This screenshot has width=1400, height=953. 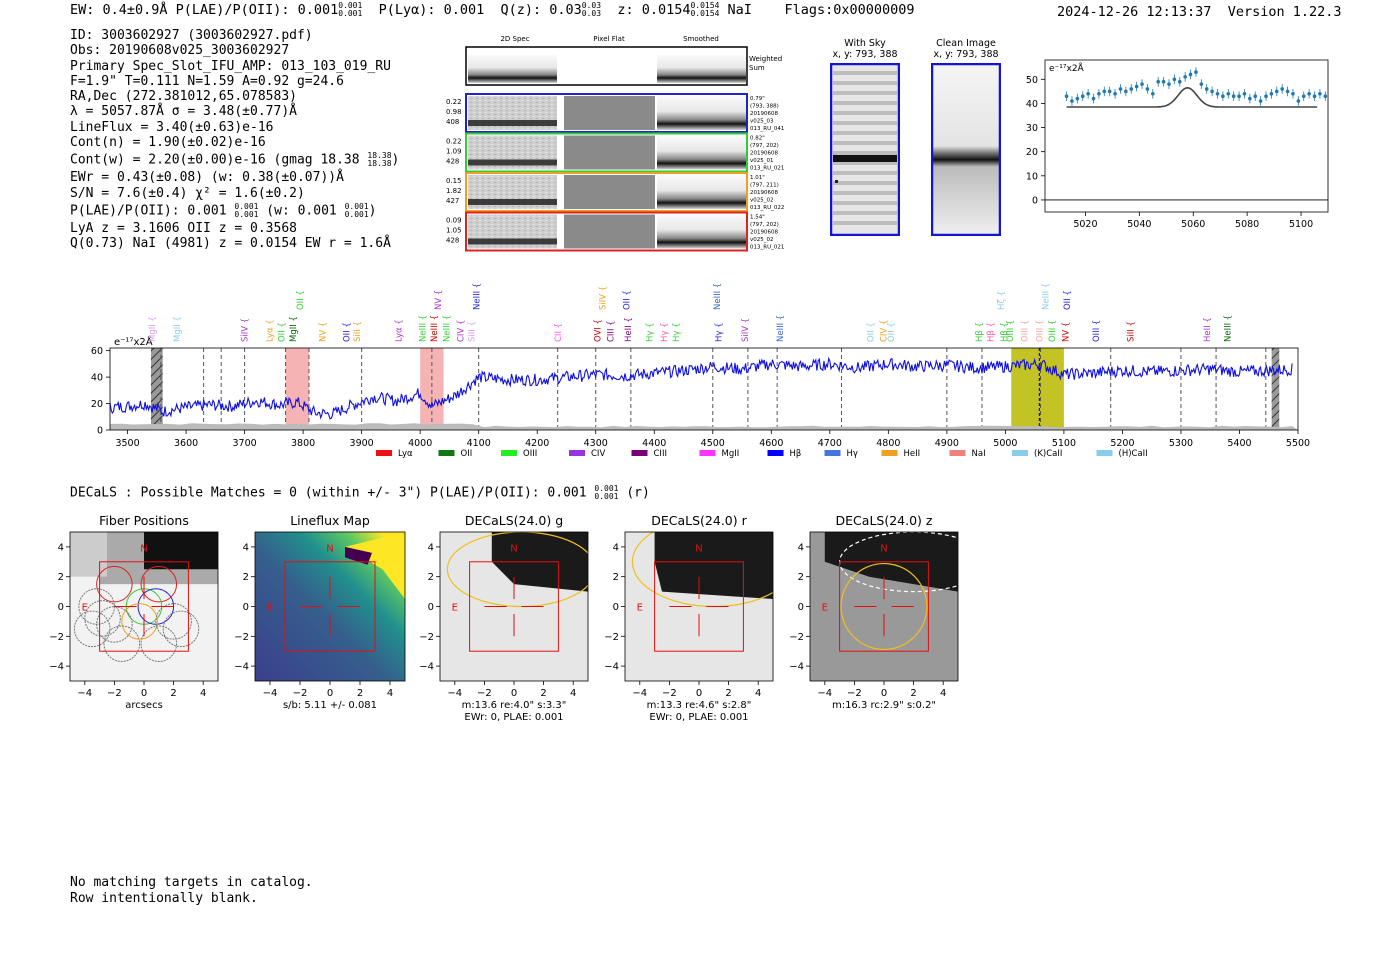 I want to click on cutout-row-frame, so click(x=606, y=231).